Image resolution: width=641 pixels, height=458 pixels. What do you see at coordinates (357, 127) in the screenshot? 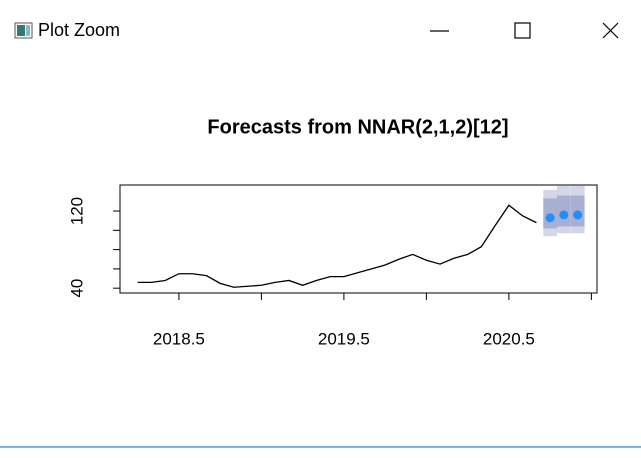
I see `chart-title: Forecasts from NNAR(2,1,2)[12]` at bounding box center [357, 127].